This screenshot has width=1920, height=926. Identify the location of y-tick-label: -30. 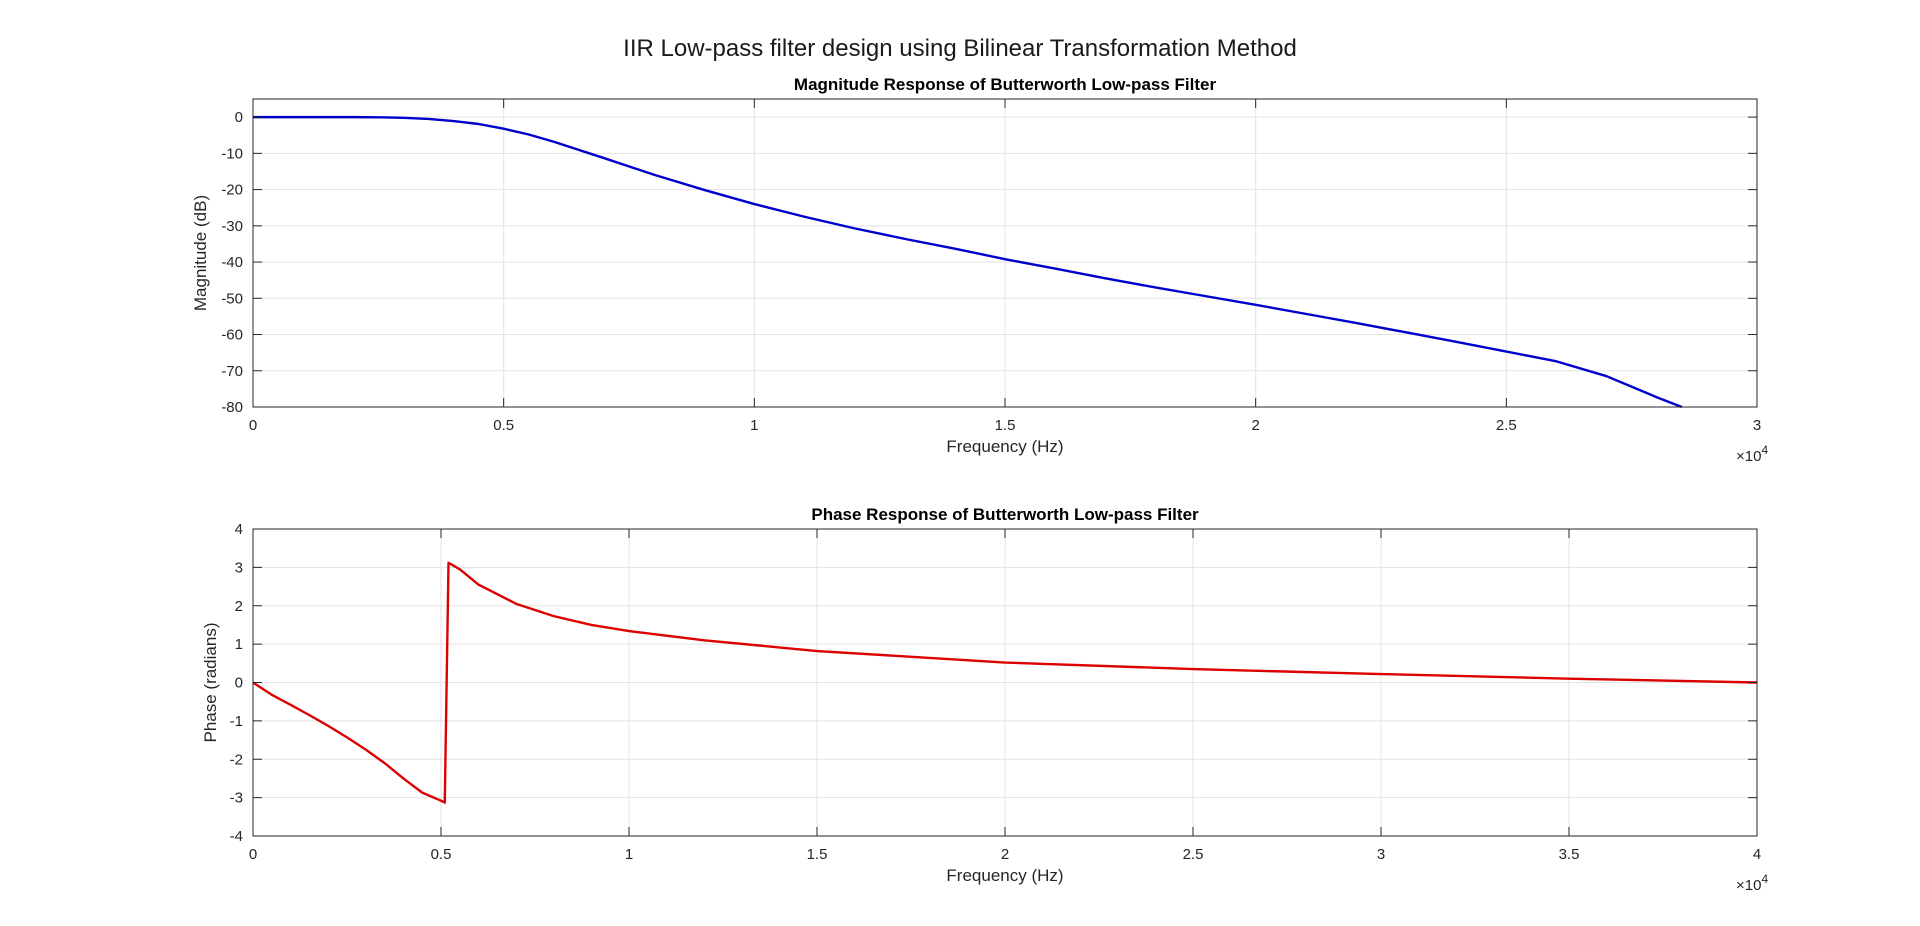
(232, 226).